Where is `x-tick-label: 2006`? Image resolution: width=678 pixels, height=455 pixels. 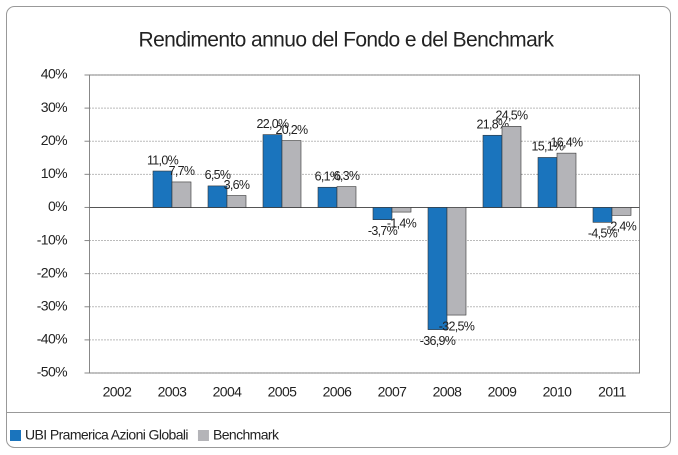 x-tick-label: 2006 is located at coordinates (338, 392).